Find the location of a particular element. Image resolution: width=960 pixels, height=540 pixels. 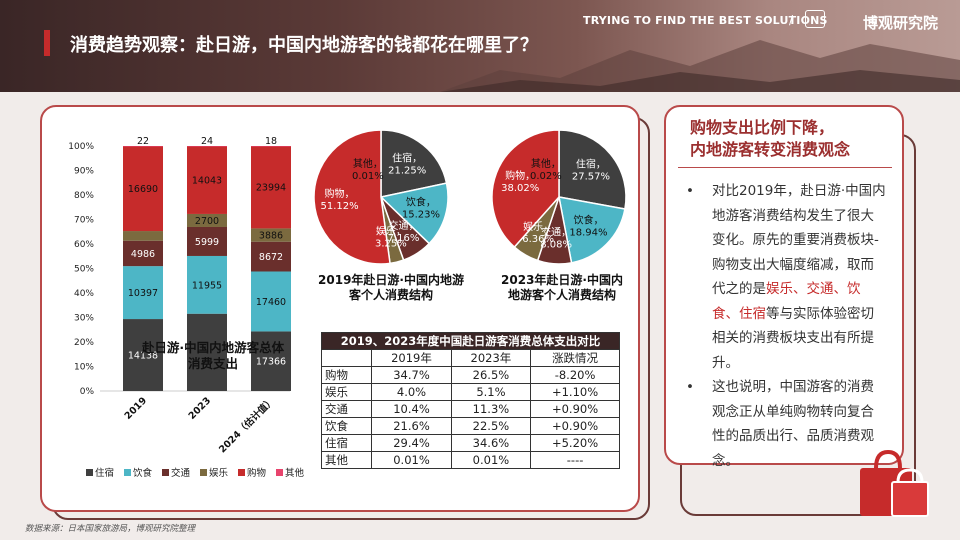

table-row: 饮食 21.6% 22.5% +0.90% is located at coordinates (470, 426).